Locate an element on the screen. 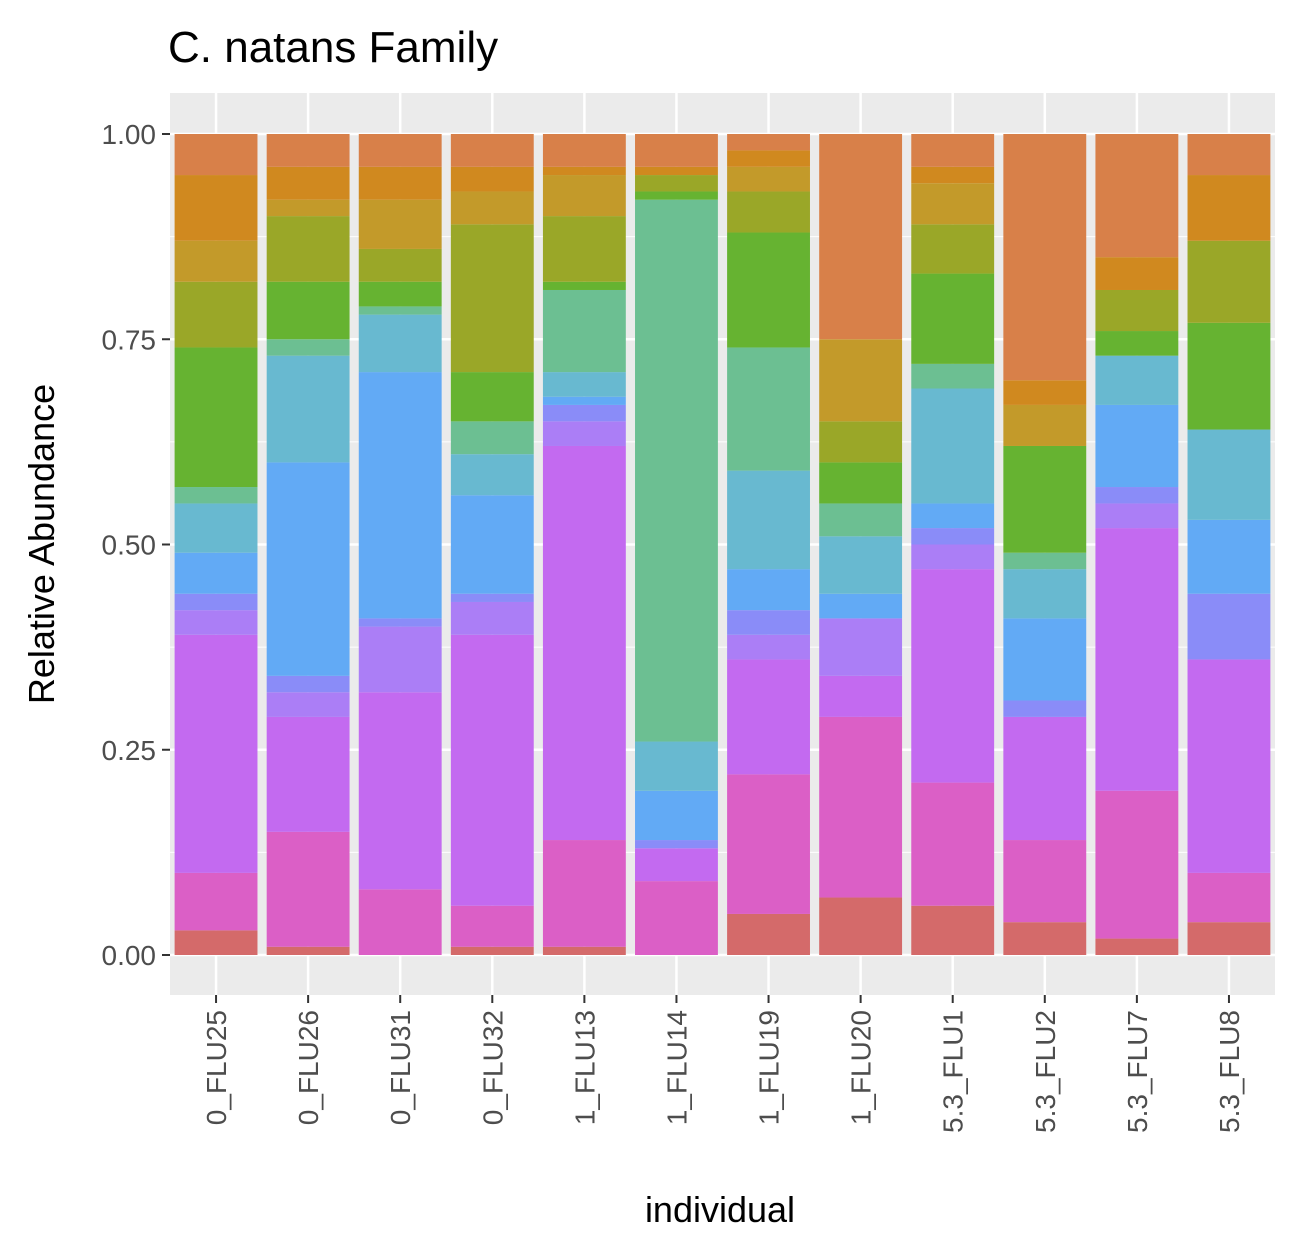 The height and width of the screenshot is (1254, 1295). bar-0_FLU26 is located at coordinates (308, 544).